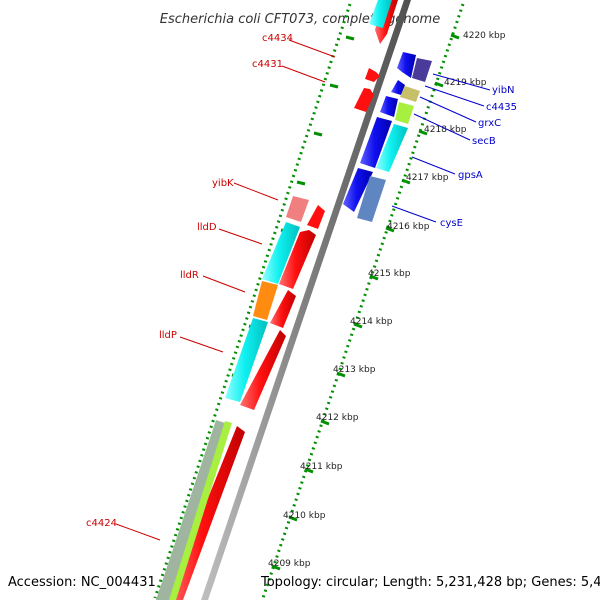 The width and height of the screenshot is (600, 600). I want to click on gene-secB, so click(404, 113).